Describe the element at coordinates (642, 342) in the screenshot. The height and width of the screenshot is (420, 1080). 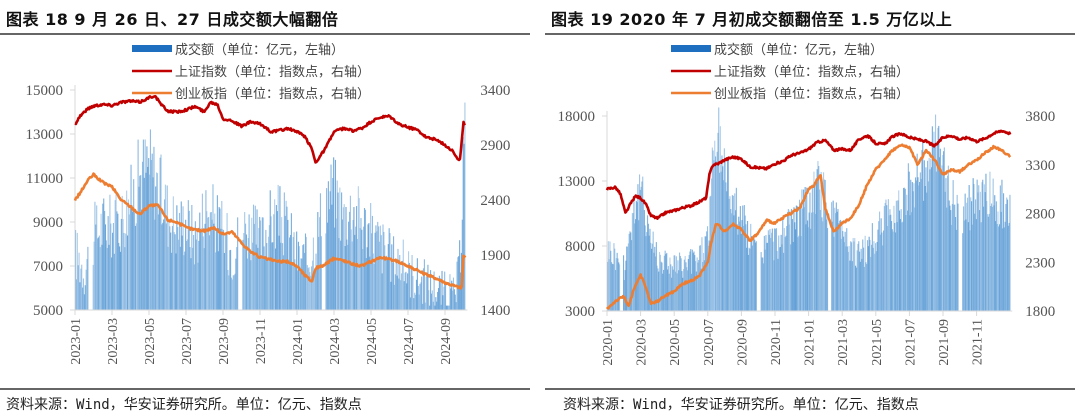
I see `x-tick-label: 2020-03` at that location.